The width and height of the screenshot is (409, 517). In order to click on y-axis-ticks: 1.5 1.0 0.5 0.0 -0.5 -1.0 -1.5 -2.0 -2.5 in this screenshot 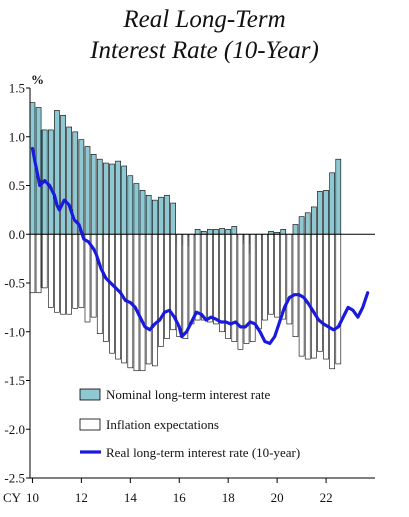, I will do `click(17, 283)`.